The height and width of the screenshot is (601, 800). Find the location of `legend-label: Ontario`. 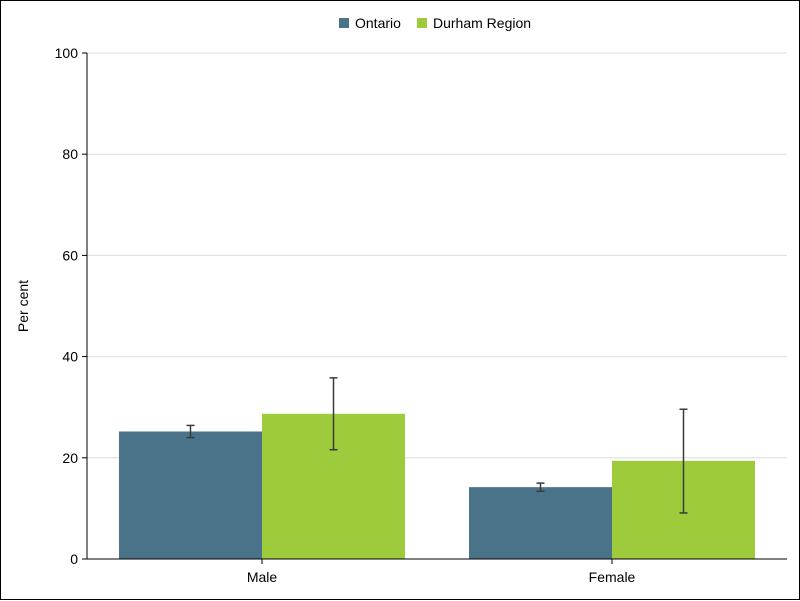

legend-label: Ontario is located at coordinates (378, 23).